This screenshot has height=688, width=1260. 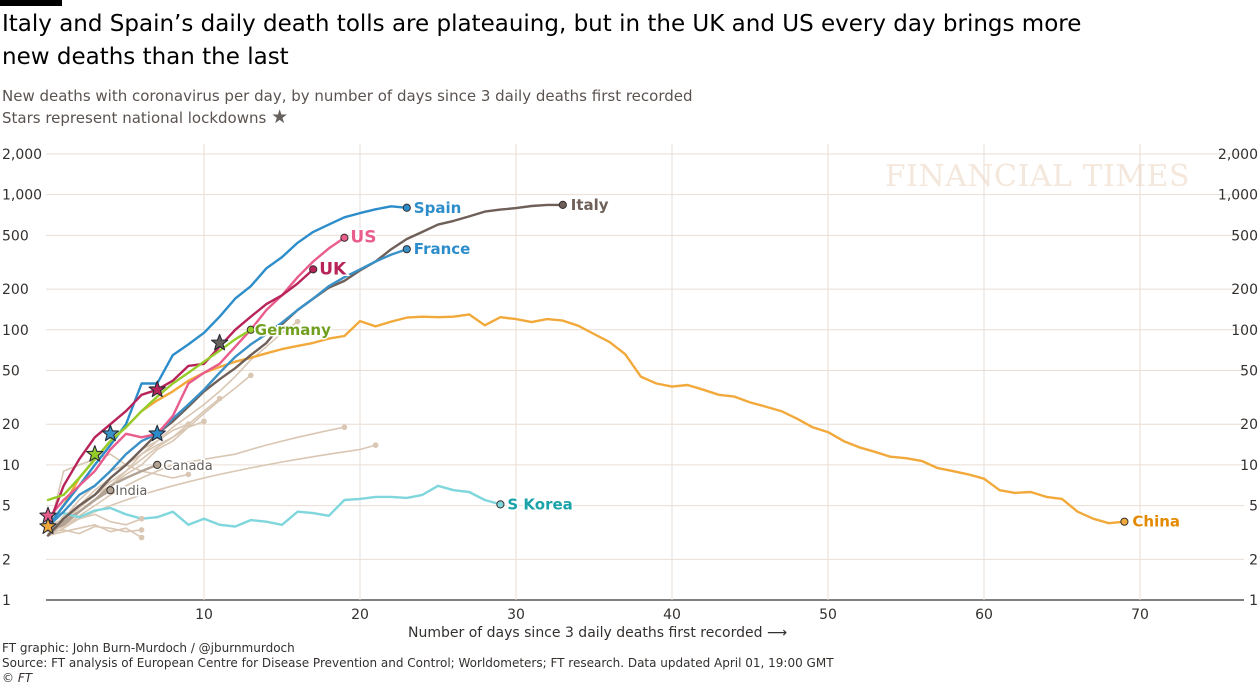 I want to click on subtitle-stars-text: Stars represent national lockdowns, so click(x=134, y=118).